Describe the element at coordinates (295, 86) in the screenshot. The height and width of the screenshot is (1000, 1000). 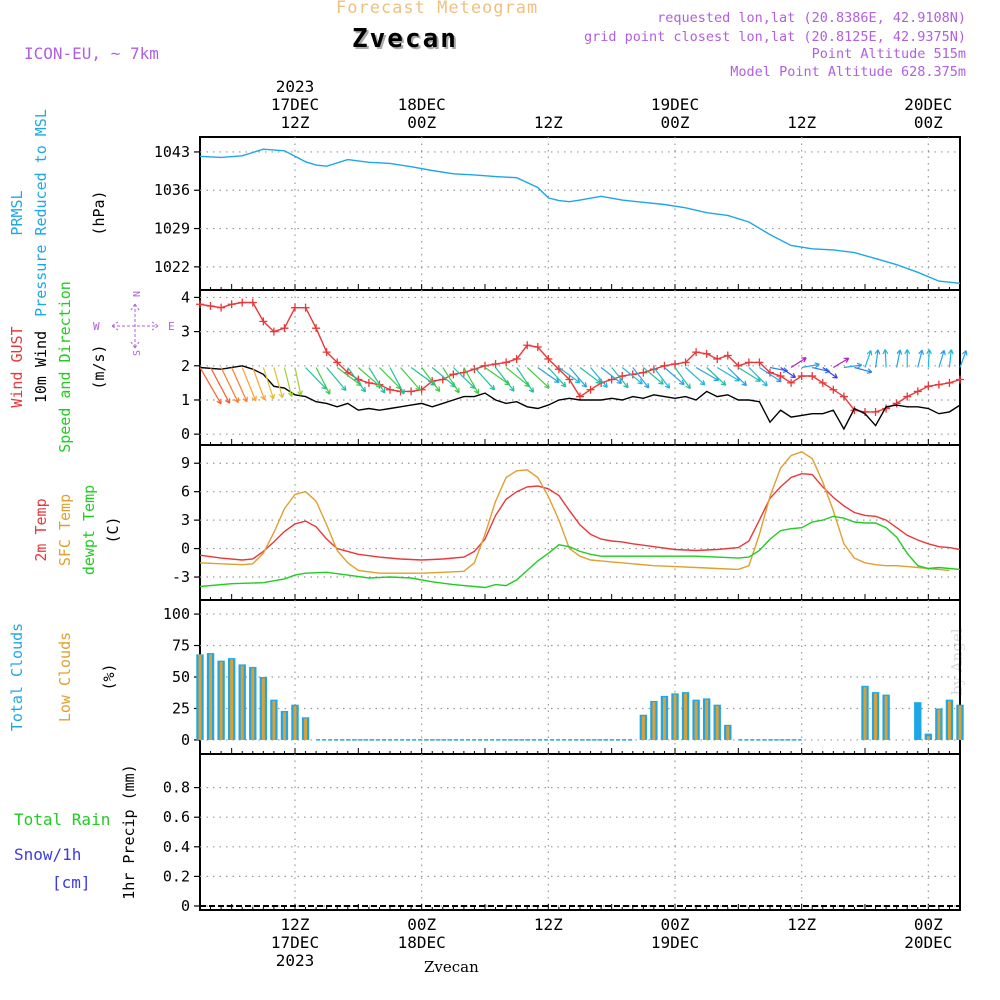
I see `top-time-label: 2023` at that location.